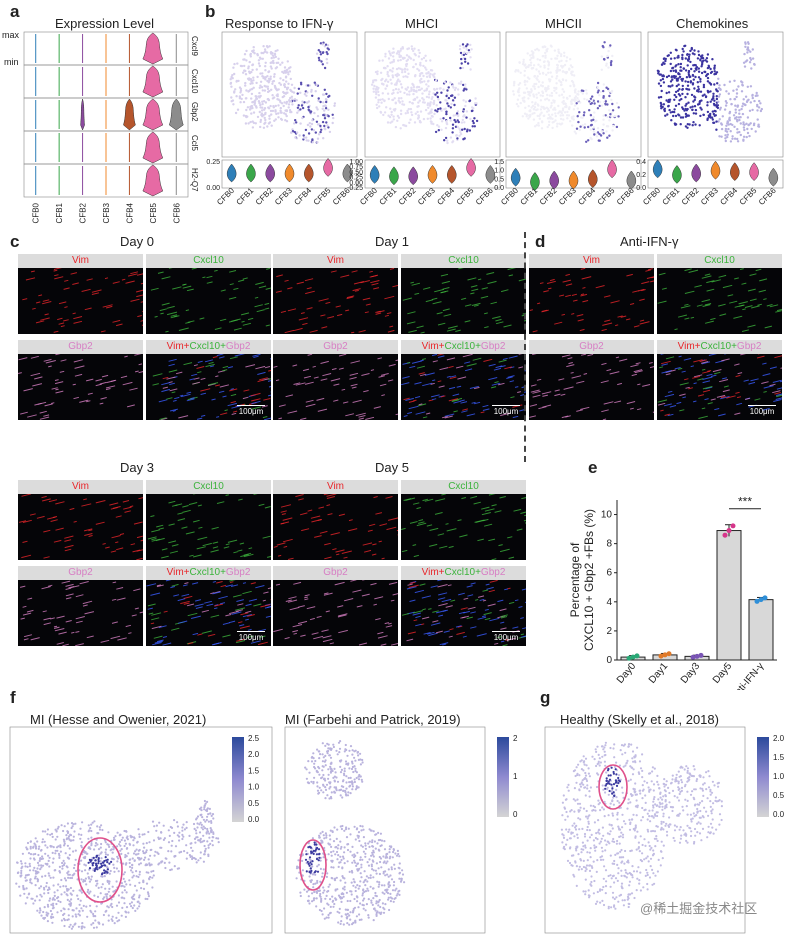  Describe the element at coordinates (693, 657) in the screenshot. I see `e-point` at that location.